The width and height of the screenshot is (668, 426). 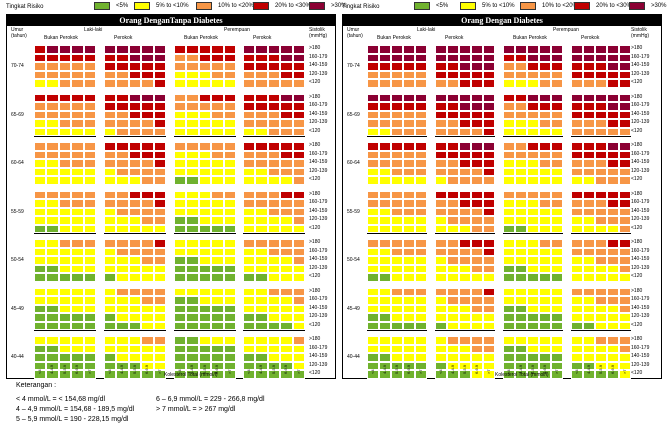 What do you see at coordinates (603, 6) in the screenshot?
I see `legend-item: 20% to <30%` at bounding box center [603, 6].